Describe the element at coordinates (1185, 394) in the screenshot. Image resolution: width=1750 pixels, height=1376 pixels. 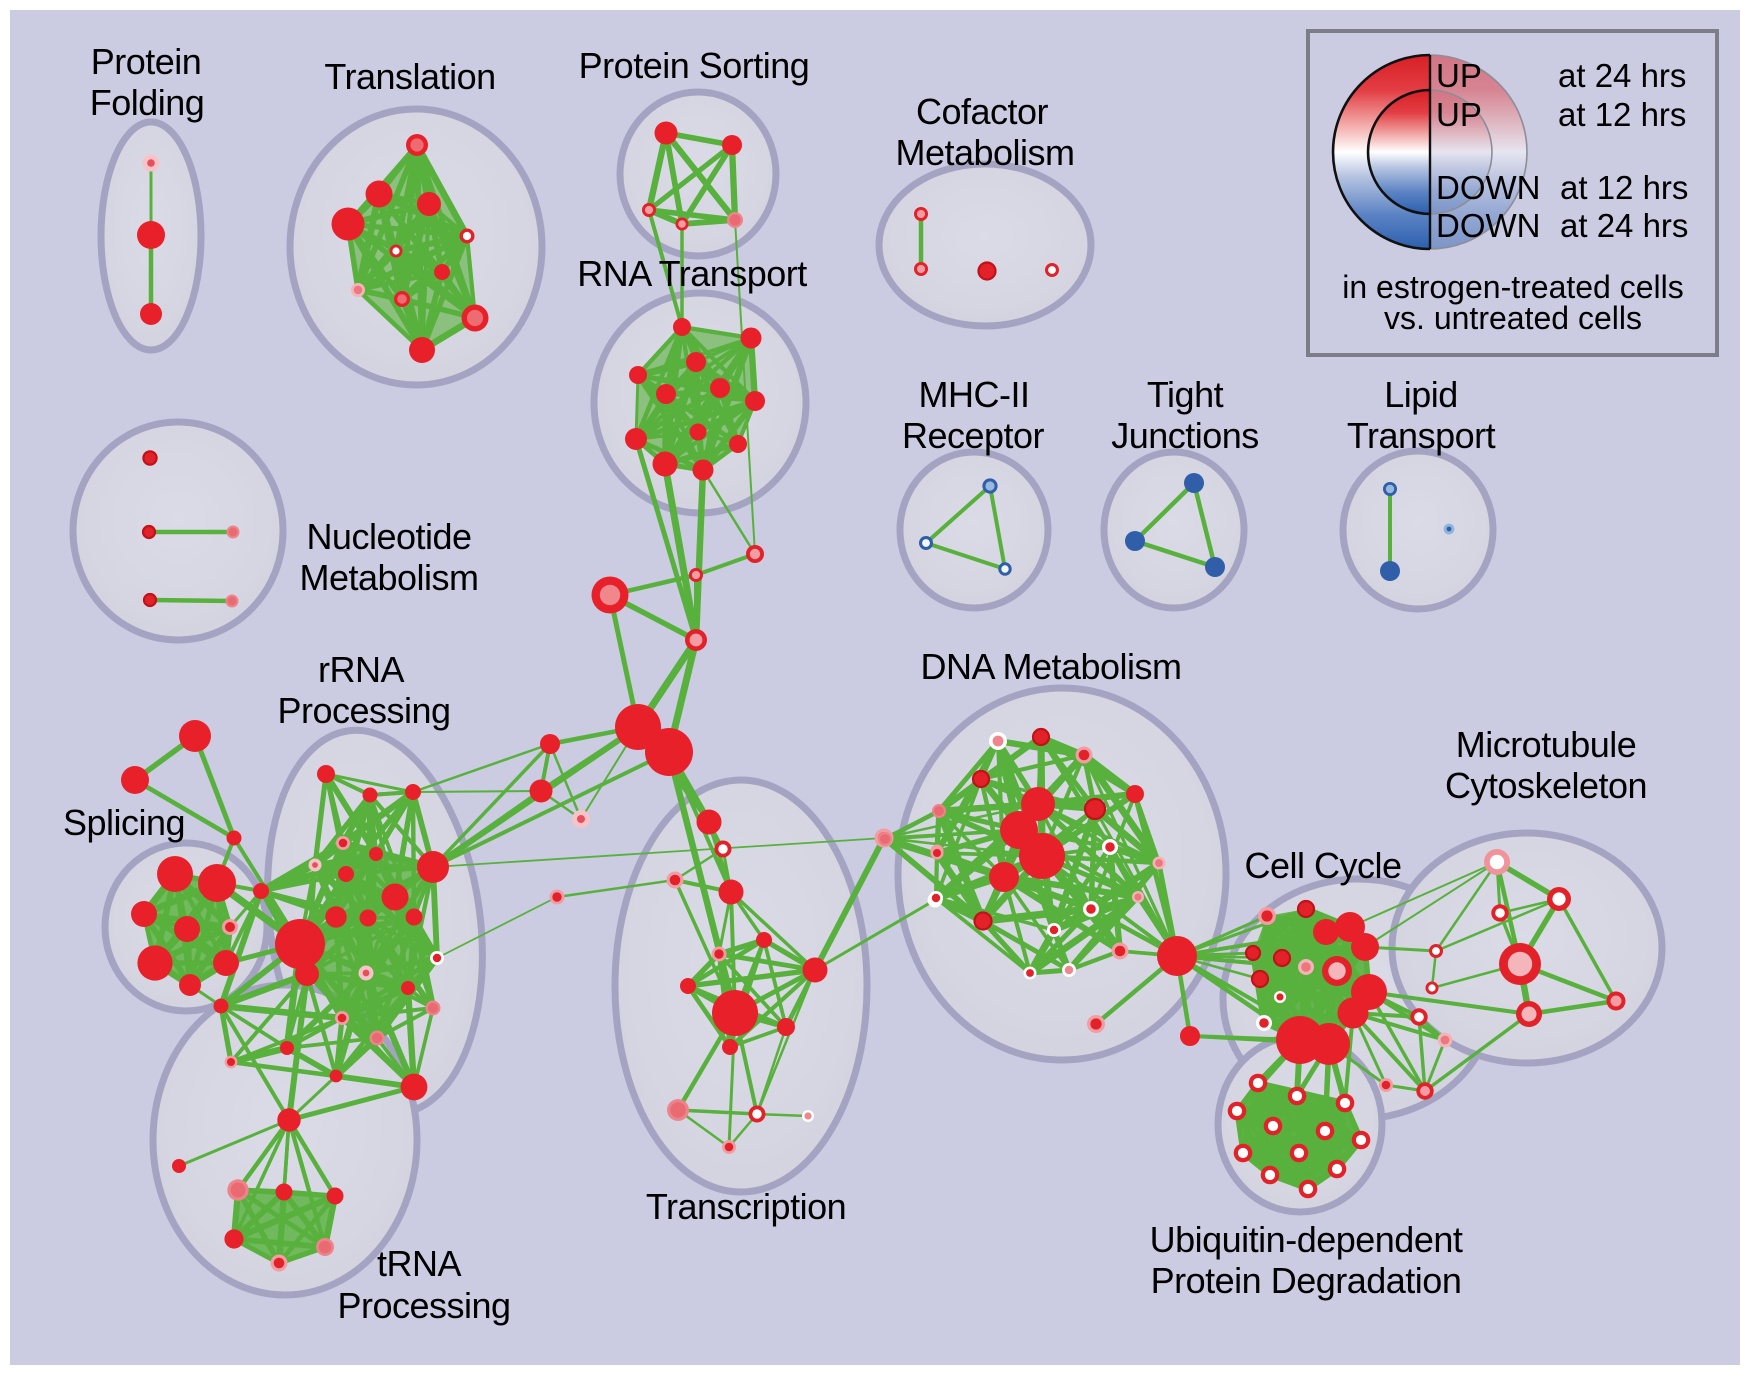
I see `svg-text: Tight` at that location.